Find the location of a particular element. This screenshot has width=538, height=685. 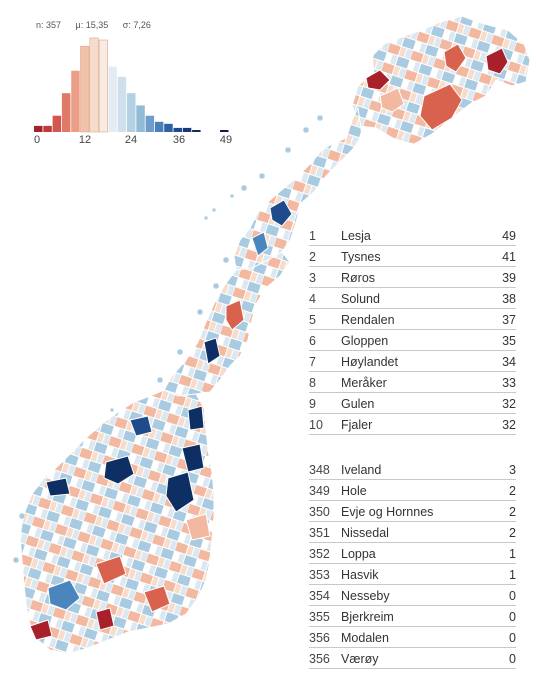

municipality-name: Meråker is located at coordinates (411, 382).